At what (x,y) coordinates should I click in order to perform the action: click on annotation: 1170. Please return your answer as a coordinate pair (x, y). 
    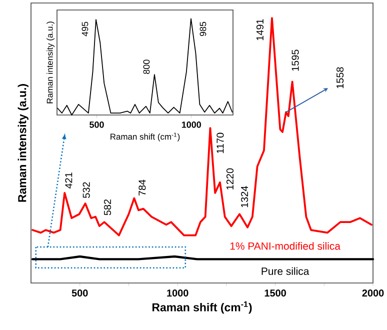
    Looking at the image, I should click on (220, 143).